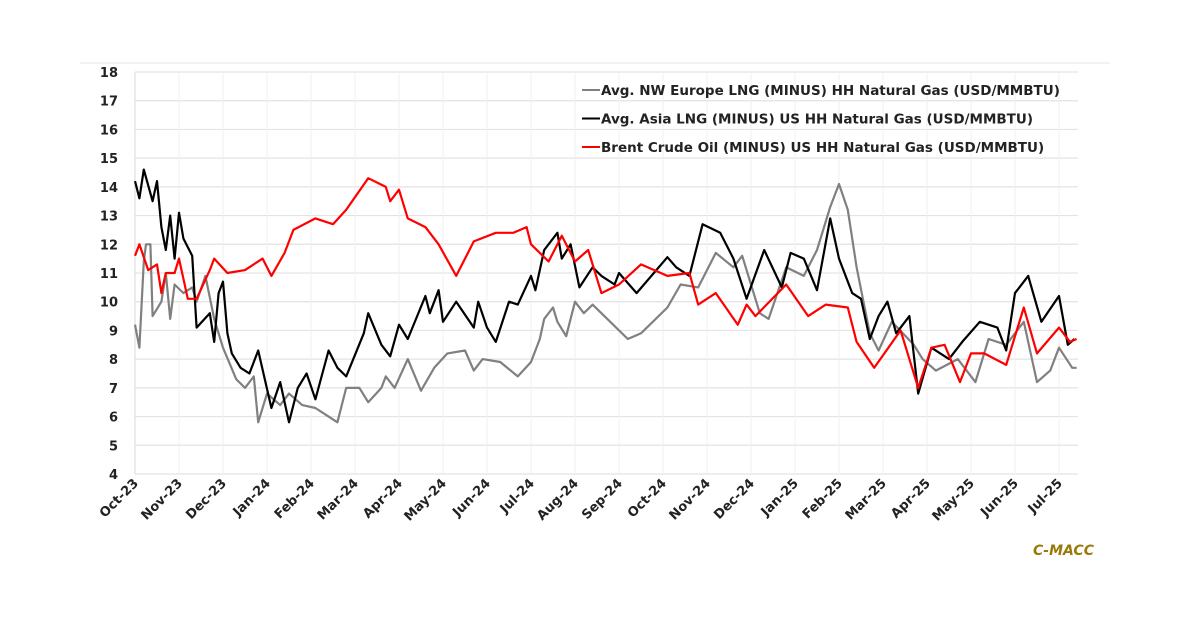 The height and width of the screenshot is (627, 1200). I want to click on y-tick-label: 17, so click(109, 102).